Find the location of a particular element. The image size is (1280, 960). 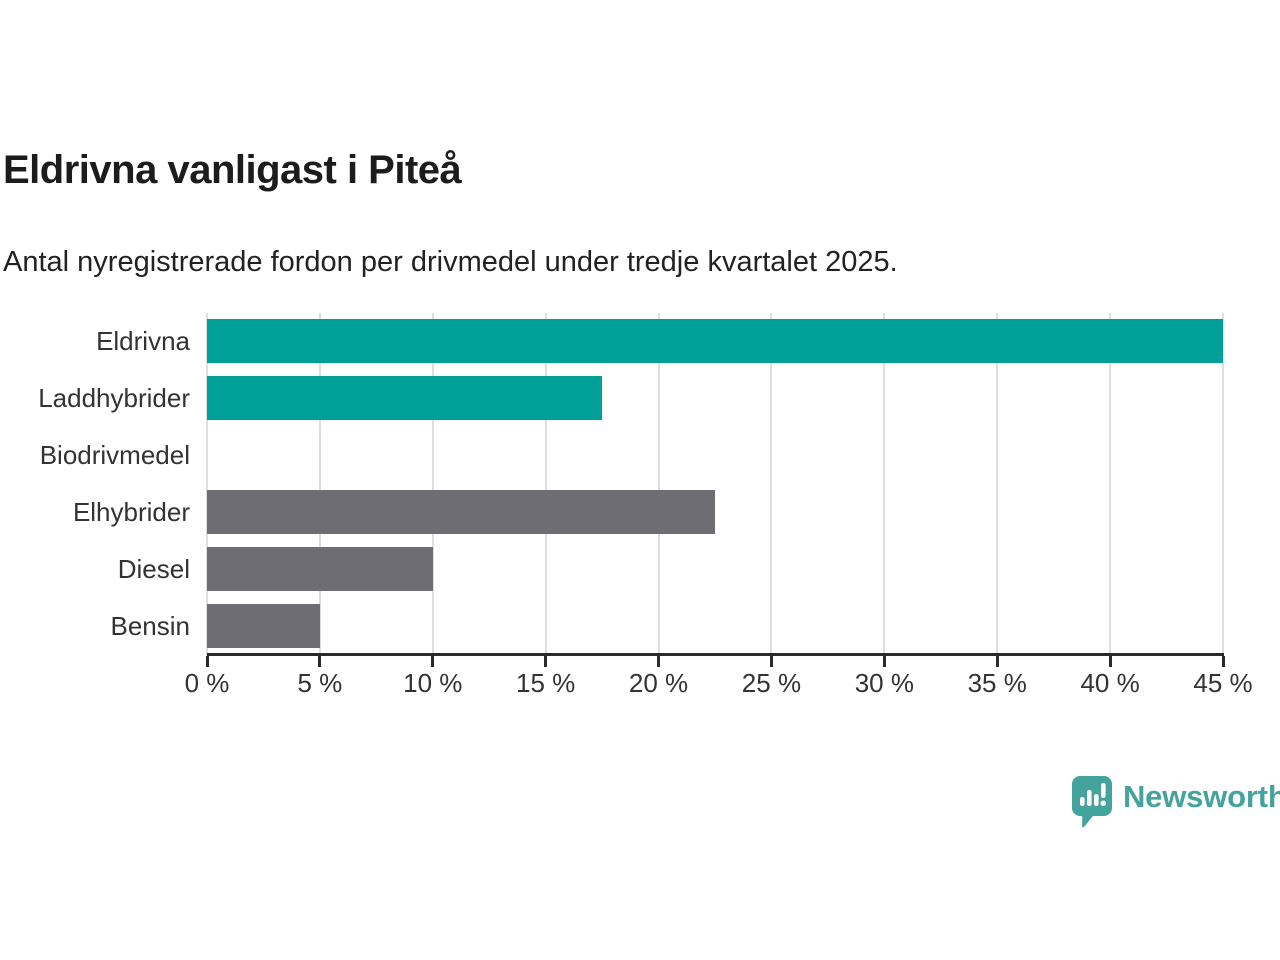

bar-elhybrider is located at coordinates (461, 512).